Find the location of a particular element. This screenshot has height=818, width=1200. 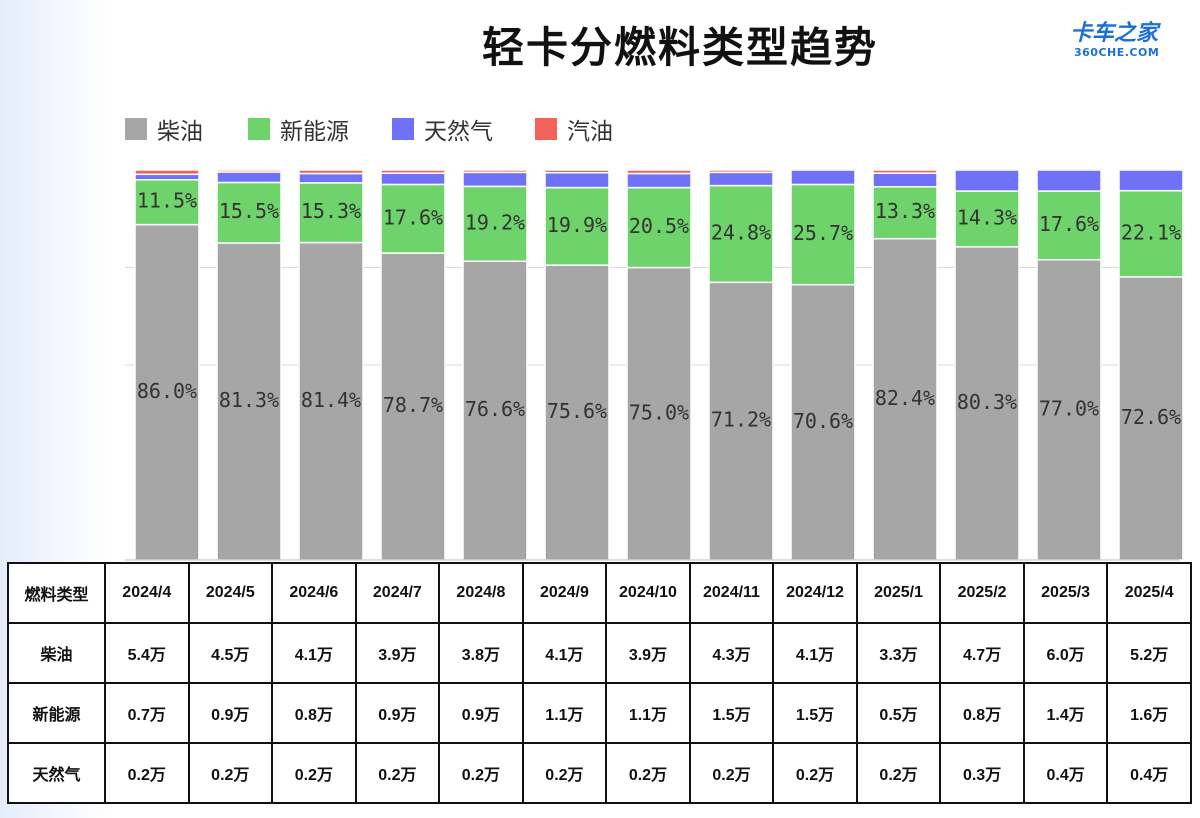

legend-label-diesel: 柴油 is located at coordinates (180, 132).